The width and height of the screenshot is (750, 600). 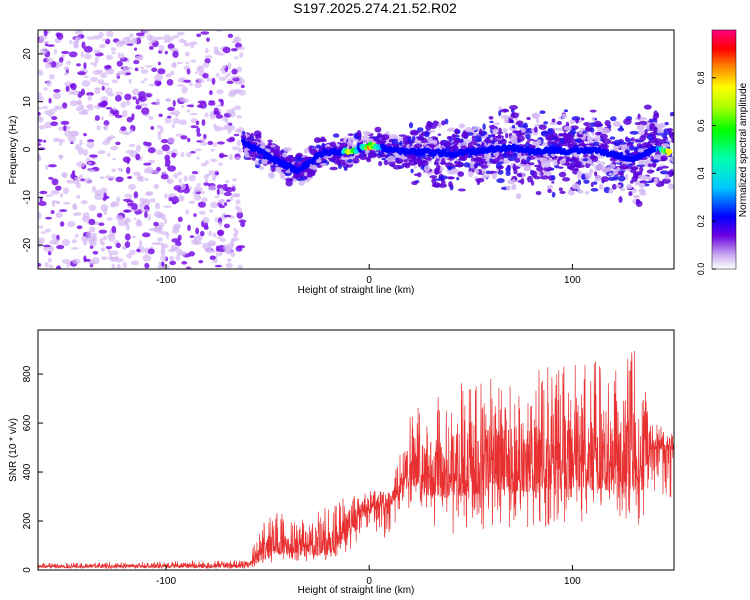 What do you see at coordinates (701, 125) in the screenshot?
I see `colorbar-tick-label: 0.6` at bounding box center [701, 125].